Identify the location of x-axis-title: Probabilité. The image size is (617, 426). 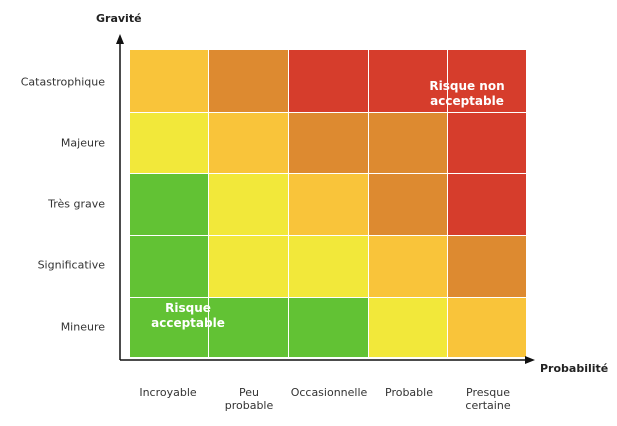
(574, 368).